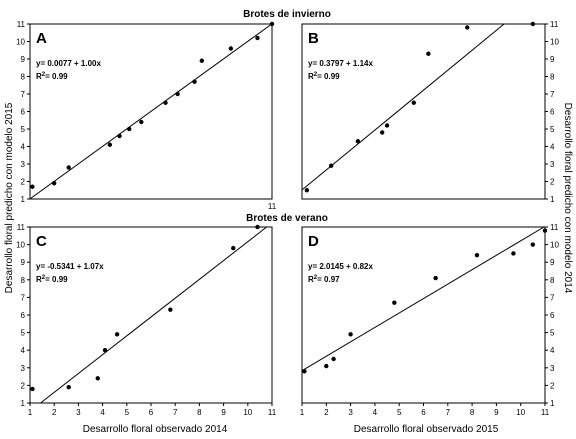 This screenshot has height=439, width=576. Describe the element at coordinates (552, 350) in the screenshot. I see `panel-d-ytick-label: 4` at that location.